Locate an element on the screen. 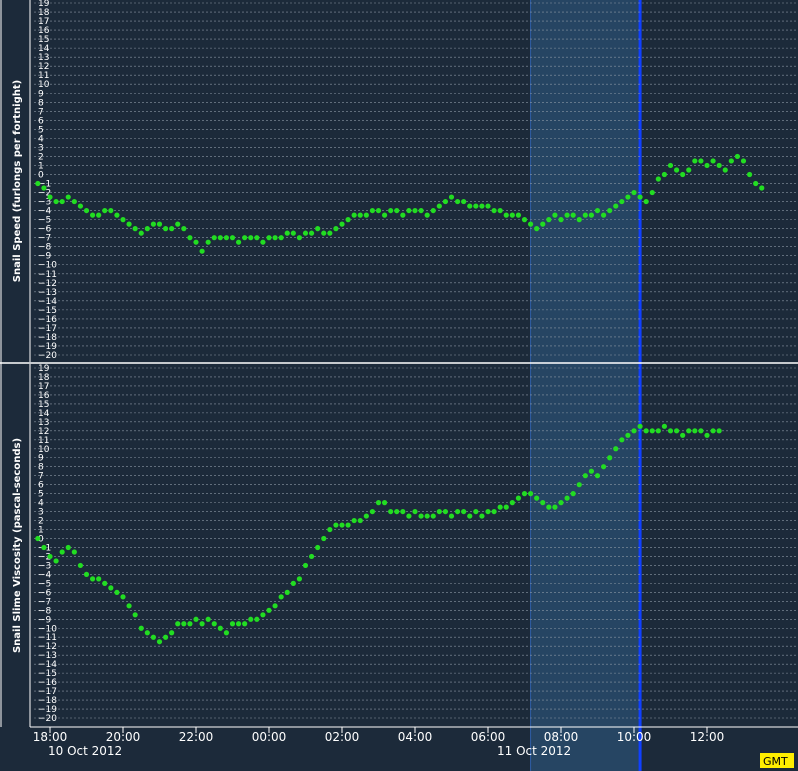  y-tick-label: −5 is located at coordinates (44, 584).